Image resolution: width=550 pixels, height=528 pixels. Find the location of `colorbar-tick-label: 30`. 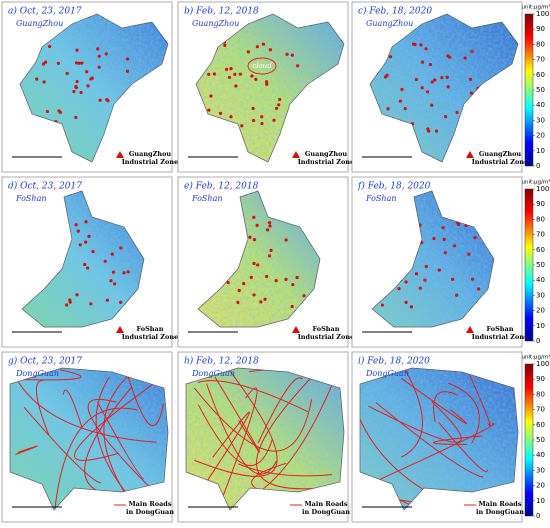

colorbar-tick-label: 30 is located at coordinates (540, 470).